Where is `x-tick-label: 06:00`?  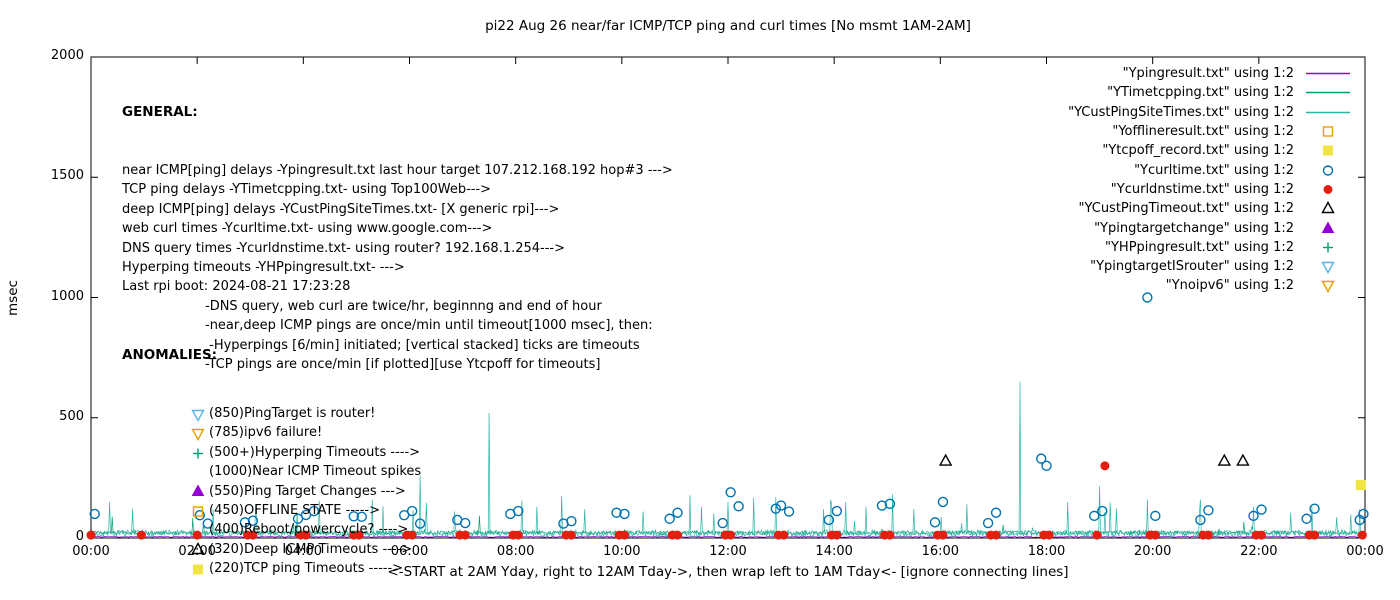
x-tick-label: 06:00 is located at coordinates (409, 551).